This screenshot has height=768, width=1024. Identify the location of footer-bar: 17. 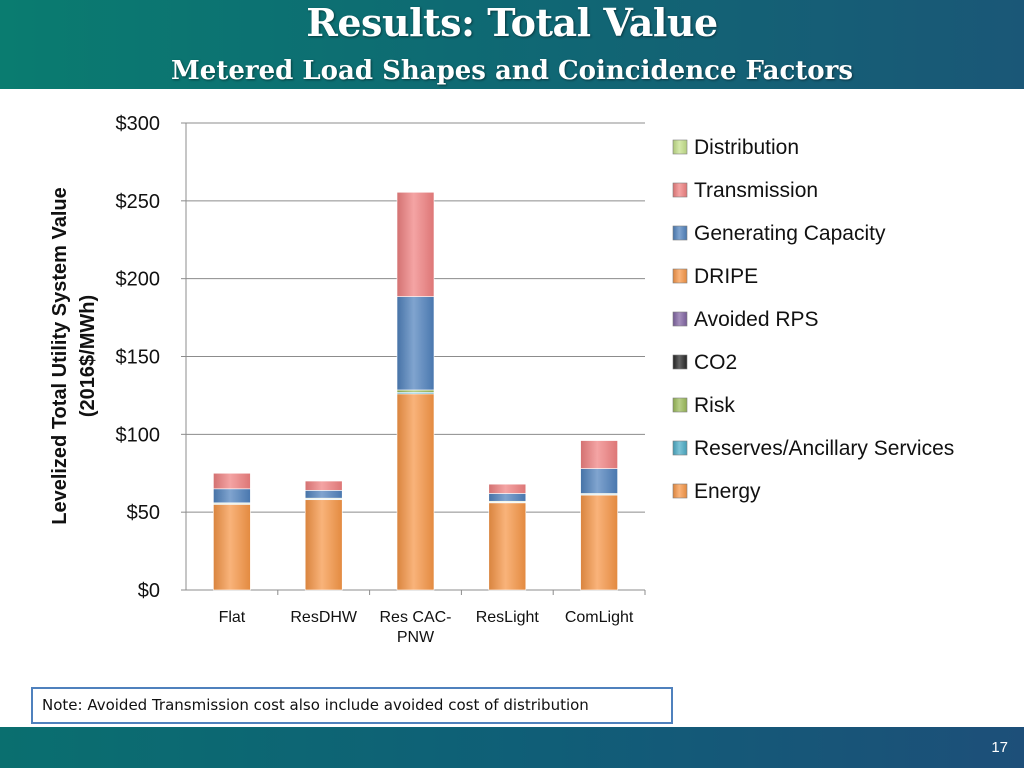
(512, 747).